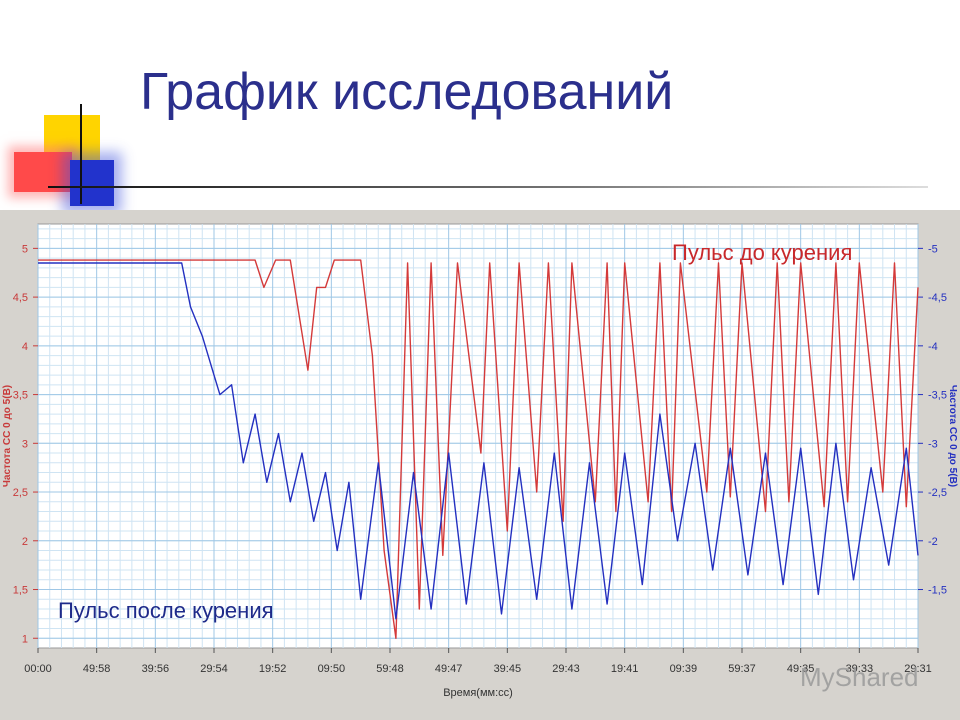  What do you see at coordinates (20, 591) in the screenshot?
I see `left-axis-tick-label: 1,5` at bounding box center [20, 591].